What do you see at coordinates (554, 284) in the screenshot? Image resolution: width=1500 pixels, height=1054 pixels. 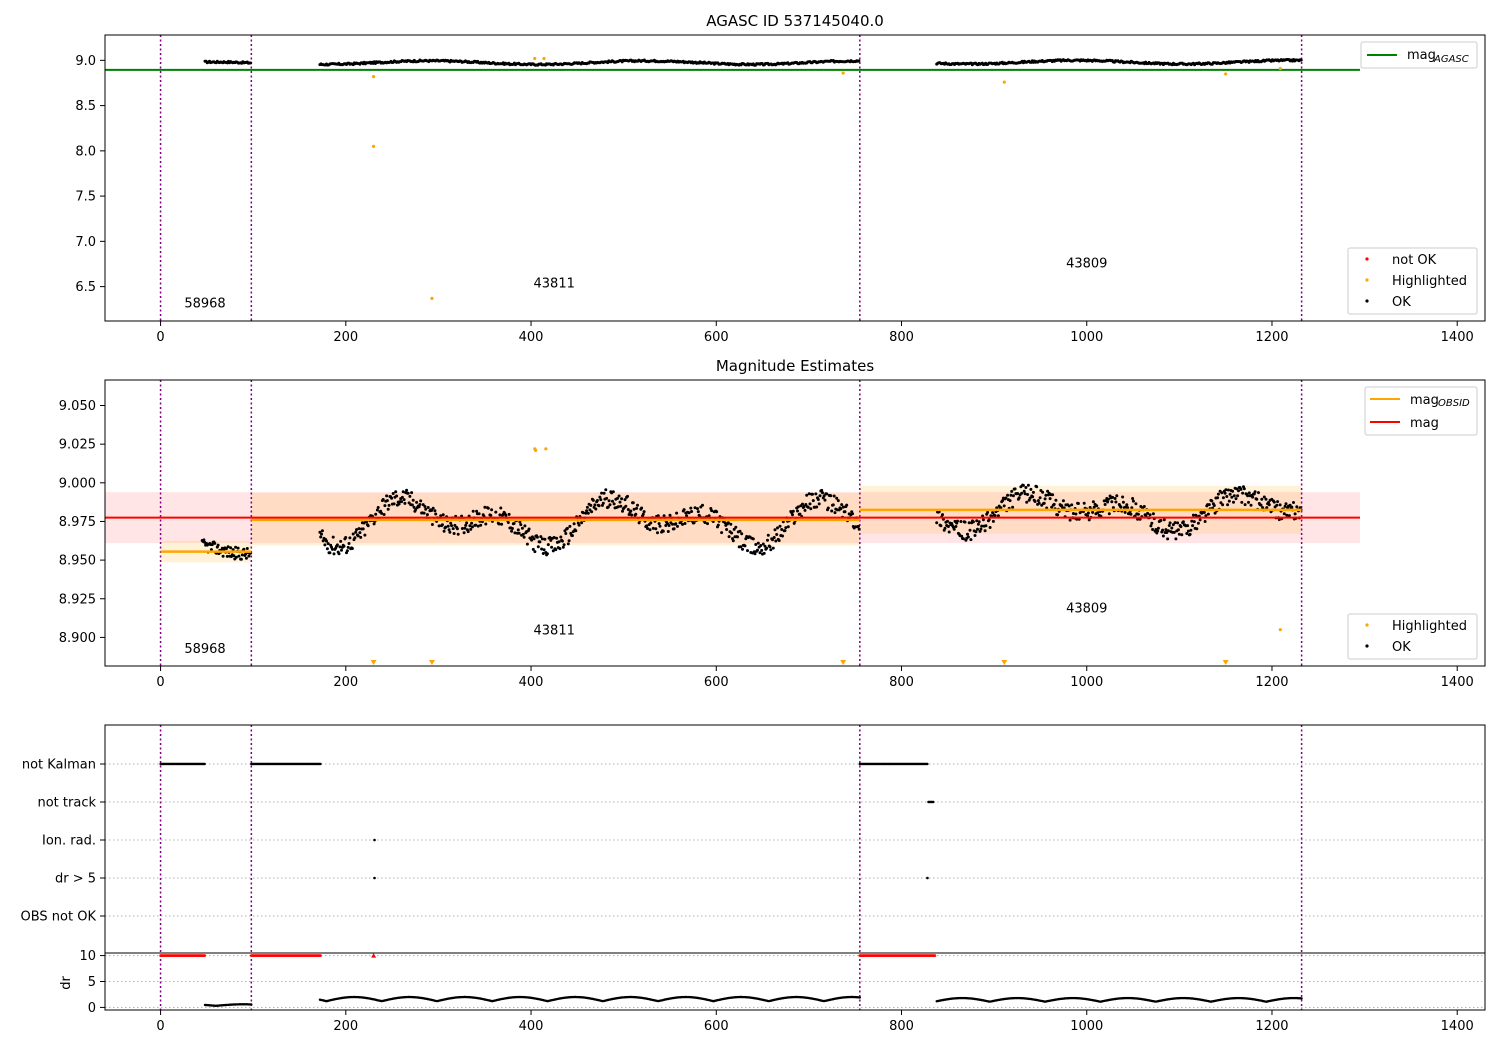 I see `obsid-label: 43811` at bounding box center [554, 284].